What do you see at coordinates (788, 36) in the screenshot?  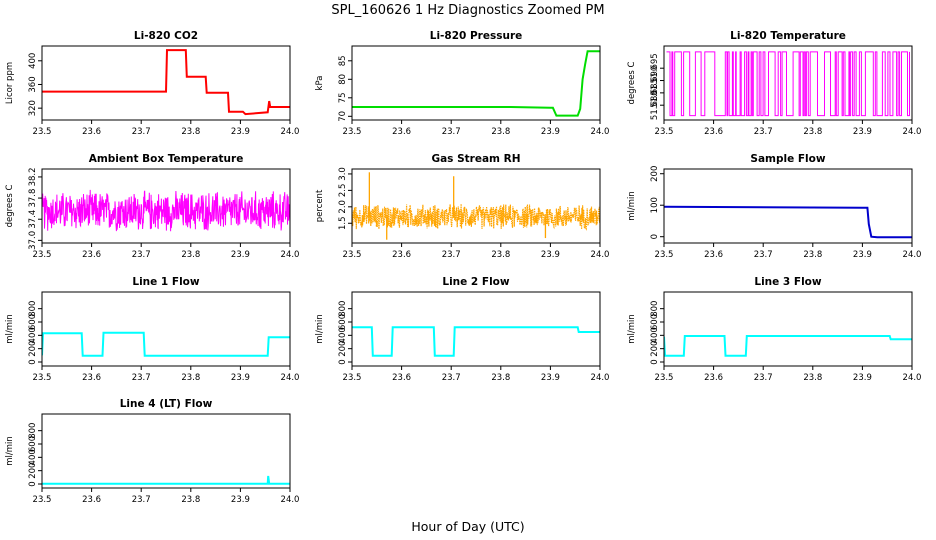 I see `panel-title: Li-820 Temperature` at bounding box center [788, 36].